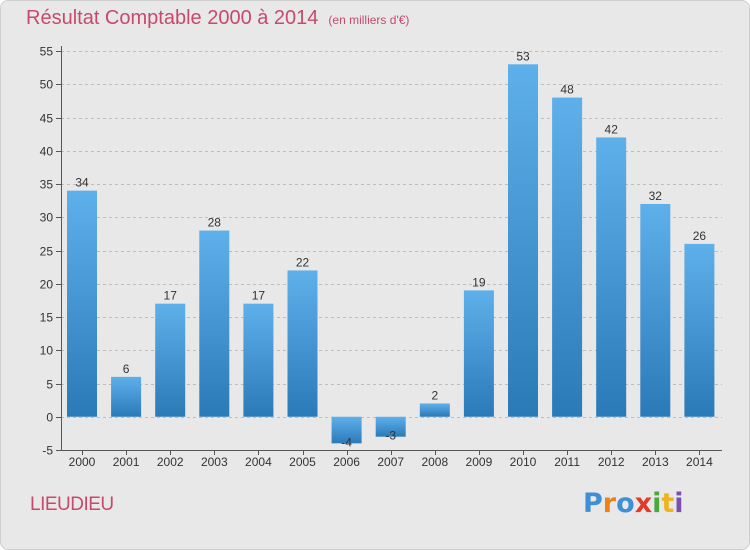 This screenshot has width=750, height=550. Describe the element at coordinates (611, 462) in the screenshot. I see `x-tick-label: 2012` at that location.